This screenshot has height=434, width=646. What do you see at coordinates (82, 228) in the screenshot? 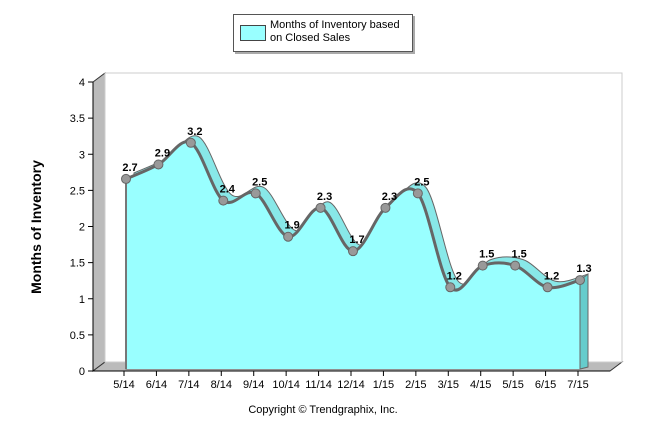
I see `y-tick-label: 2` at bounding box center [82, 228].